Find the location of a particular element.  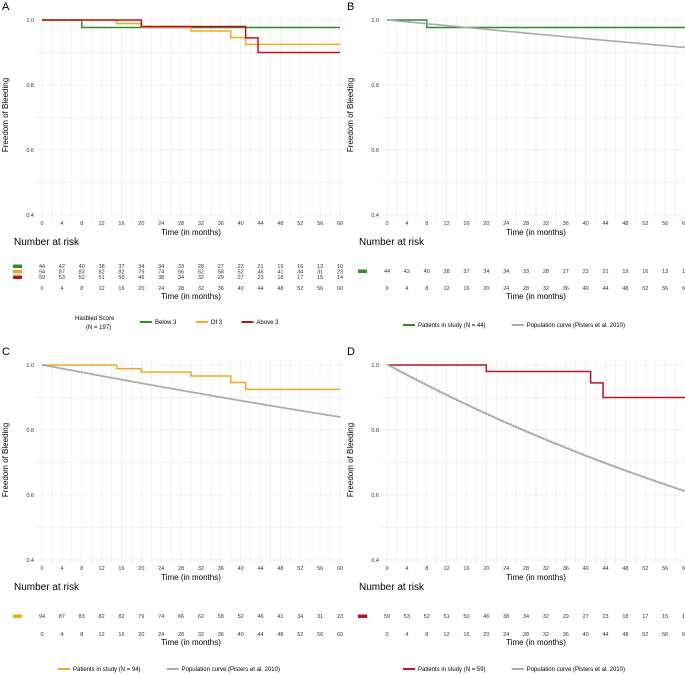

risk-axis-tick-label: 40 is located at coordinates (241, 289).